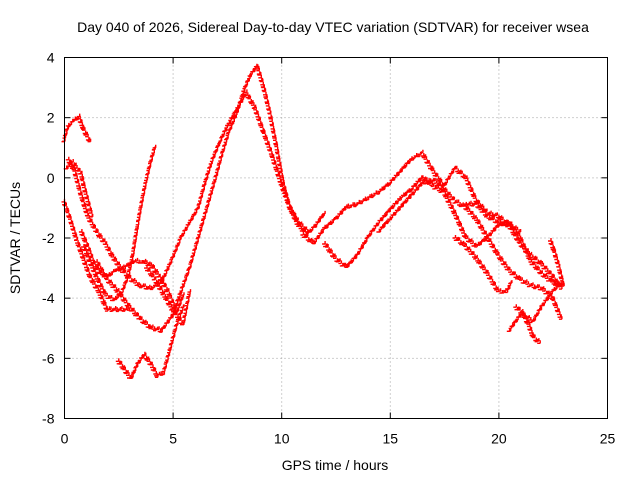  What do you see at coordinates (51, 118) in the screenshot?
I see `y-tick-label: 2` at bounding box center [51, 118].